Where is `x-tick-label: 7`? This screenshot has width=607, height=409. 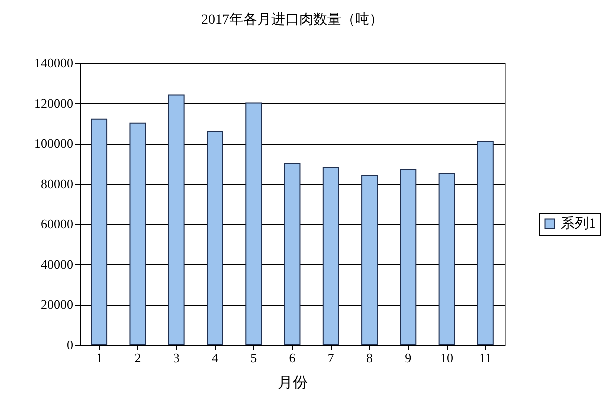 x-tick-label: 7 is located at coordinates (331, 358).